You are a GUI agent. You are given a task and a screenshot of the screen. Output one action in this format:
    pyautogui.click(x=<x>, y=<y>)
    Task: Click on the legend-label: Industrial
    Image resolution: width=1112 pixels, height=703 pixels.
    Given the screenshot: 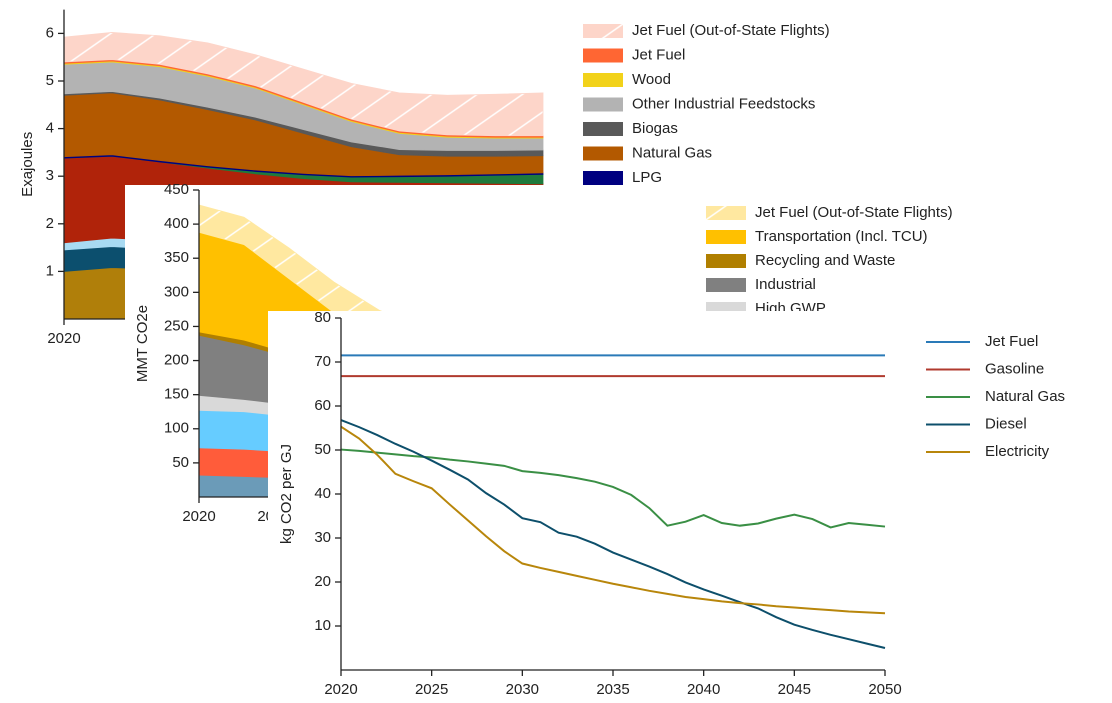 What is the action you would take?
    pyautogui.click(x=785, y=284)
    